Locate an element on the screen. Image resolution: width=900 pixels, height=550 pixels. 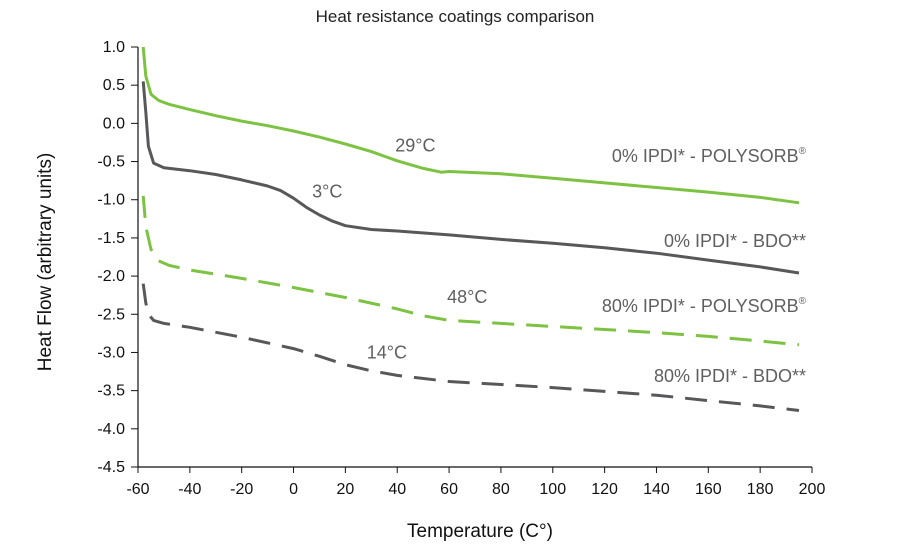
y-tick-label: -3.5 is located at coordinates (111, 391).